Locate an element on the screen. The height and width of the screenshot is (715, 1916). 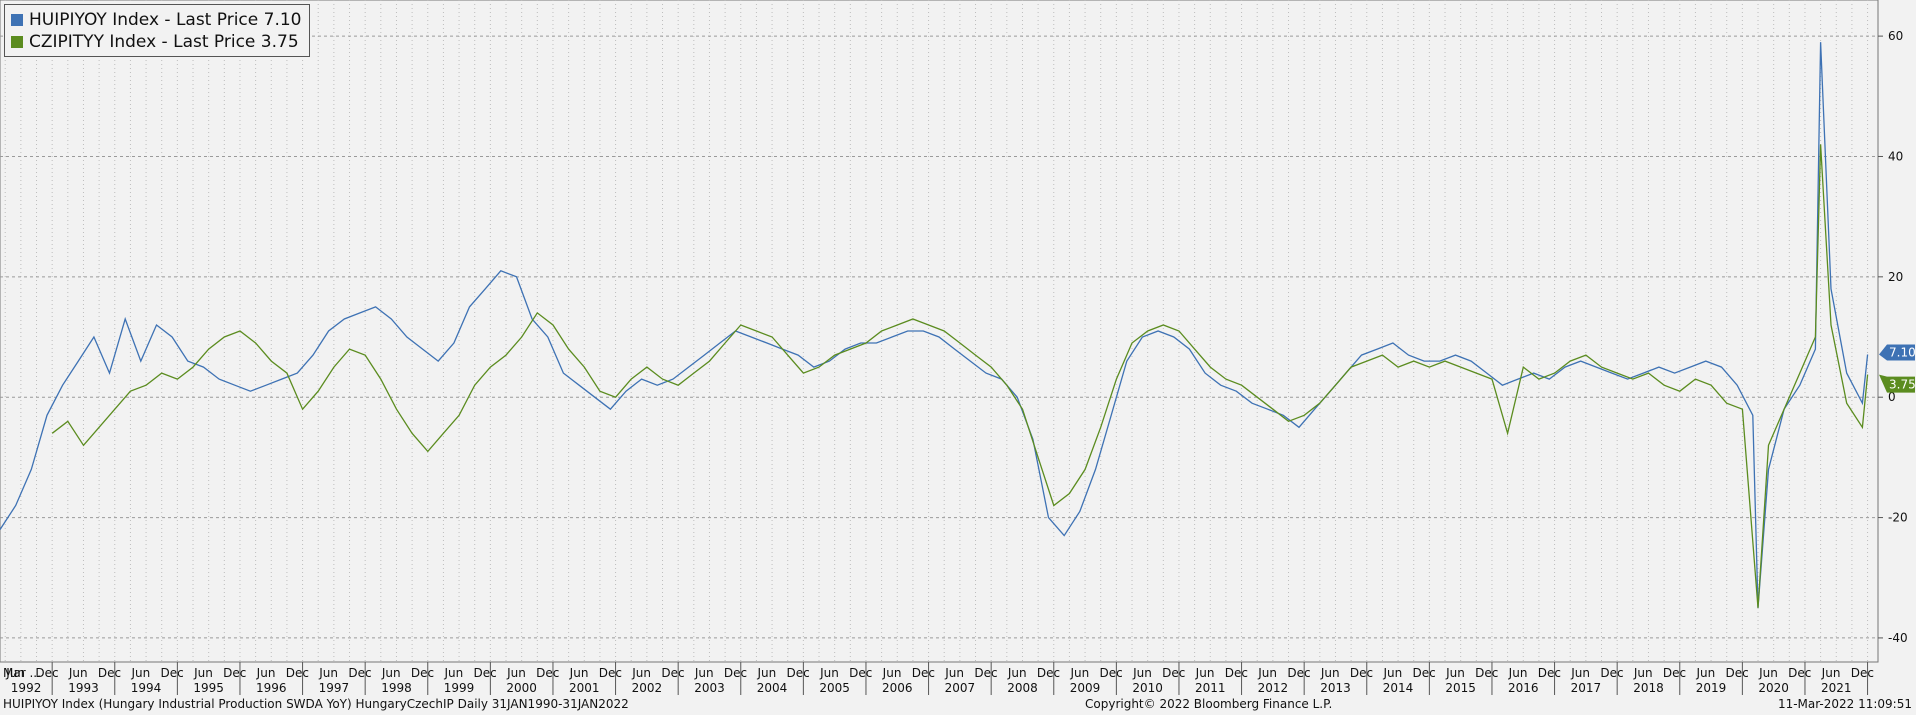
x-year-label: 2001 is located at coordinates (584, 688).